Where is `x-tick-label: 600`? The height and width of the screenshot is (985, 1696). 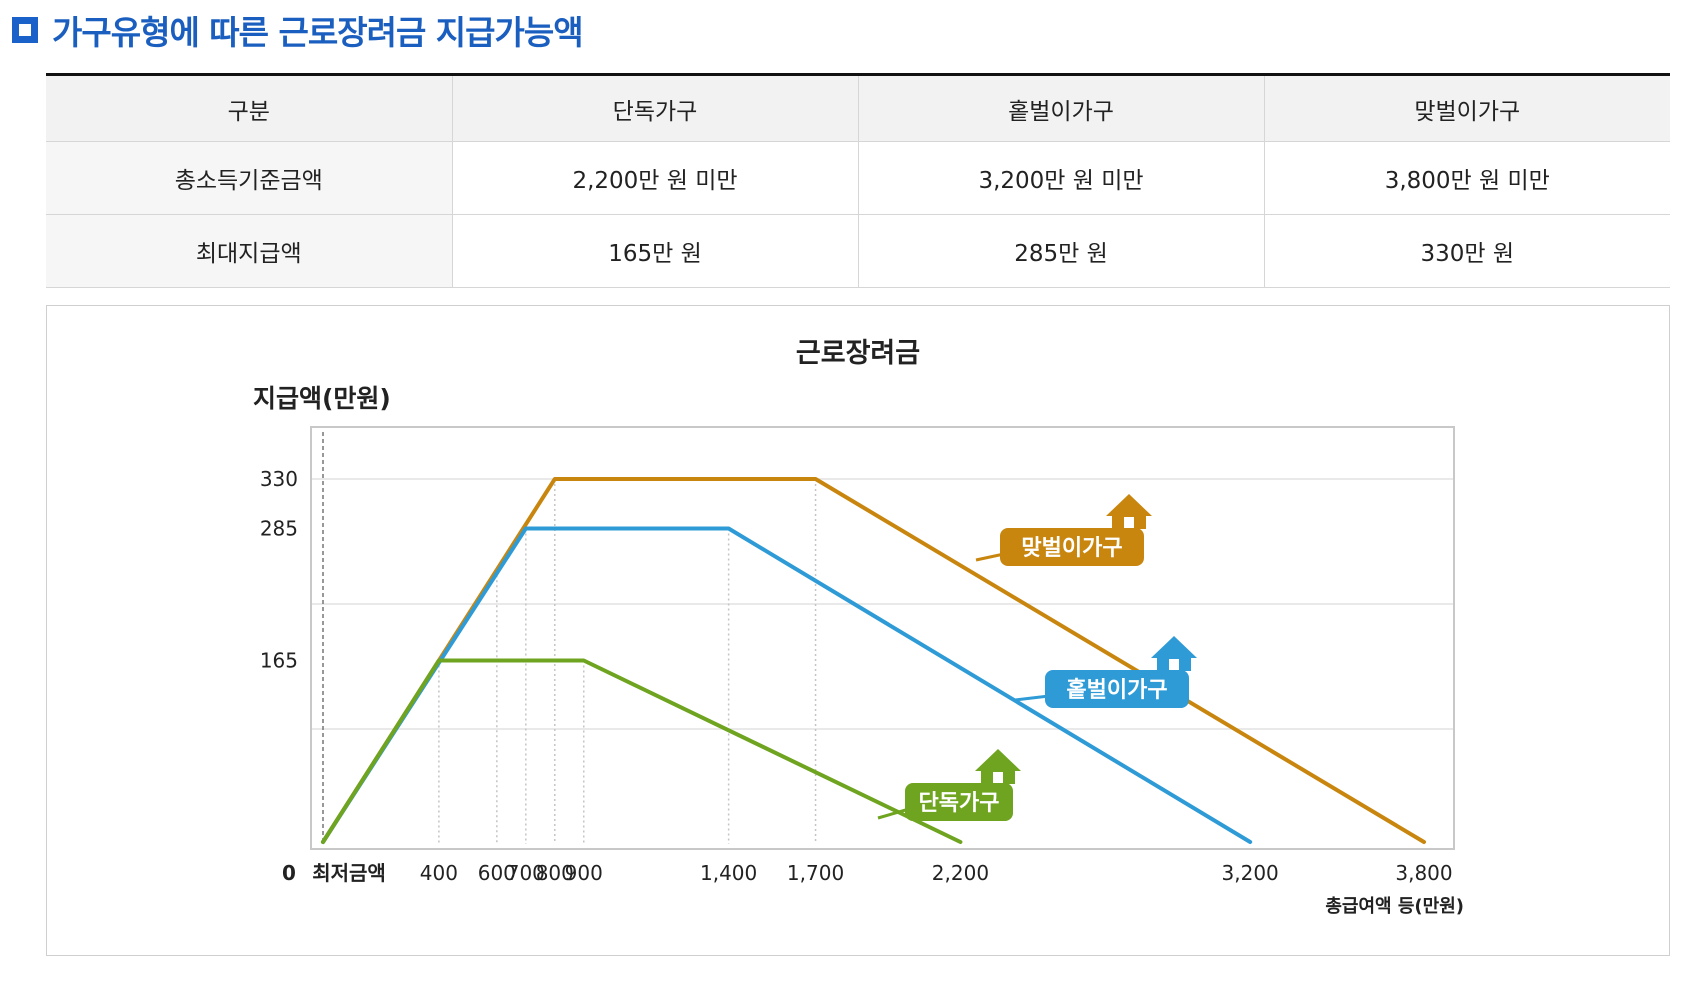
x-tick-label: 600 is located at coordinates (497, 873).